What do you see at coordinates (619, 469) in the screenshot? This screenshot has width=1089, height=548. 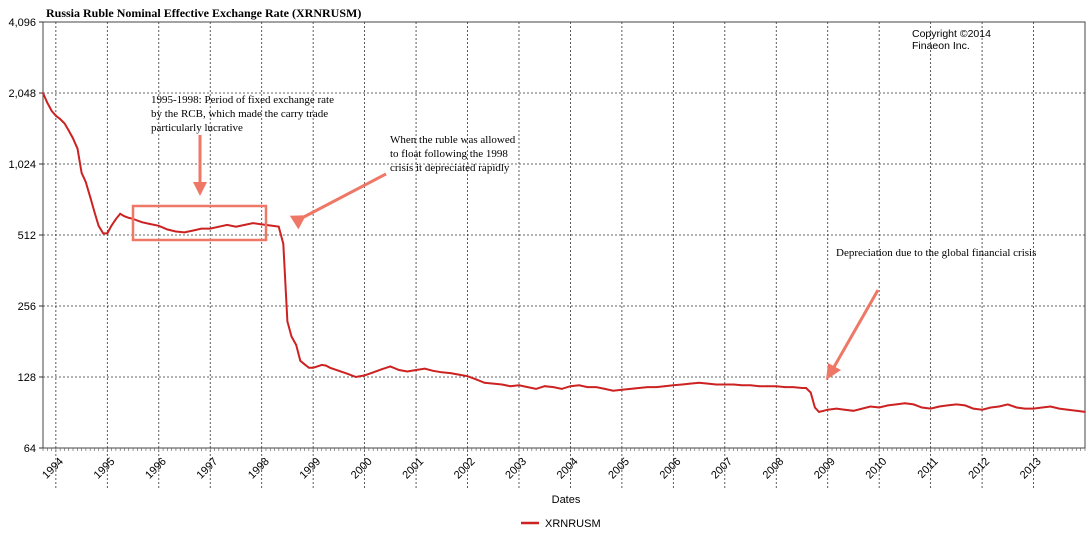 I see `x-tick-label: 2005` at bounding box center [619, 469].